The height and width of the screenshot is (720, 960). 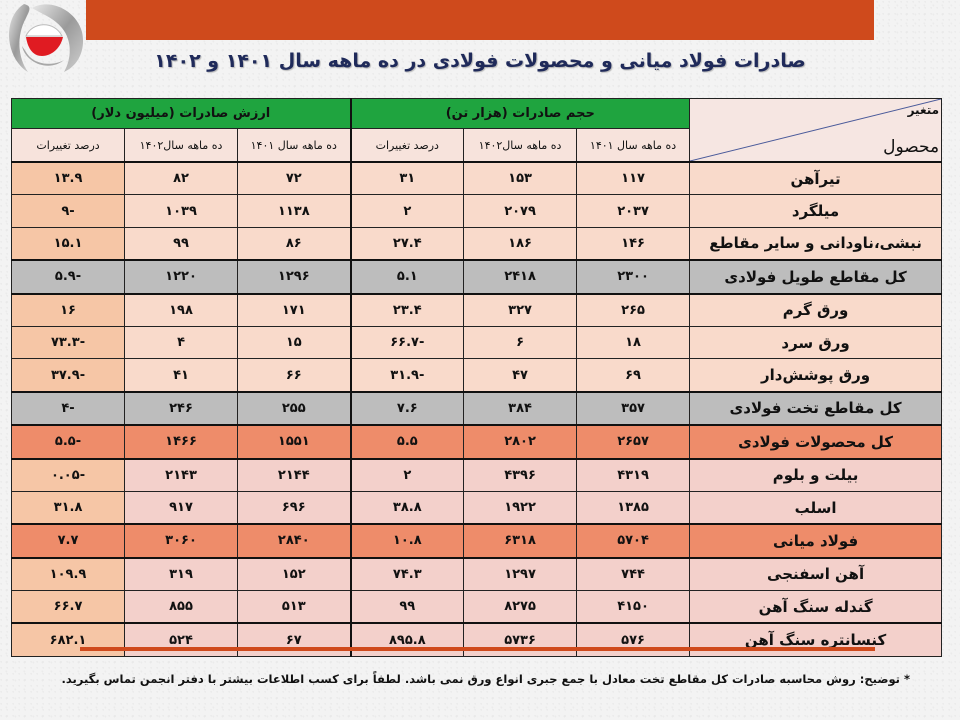 What do you see at coordinates (181, 243) in the screenshot?
I see `val-1402-cell: ۹۹` at bounding box center [181, 243].